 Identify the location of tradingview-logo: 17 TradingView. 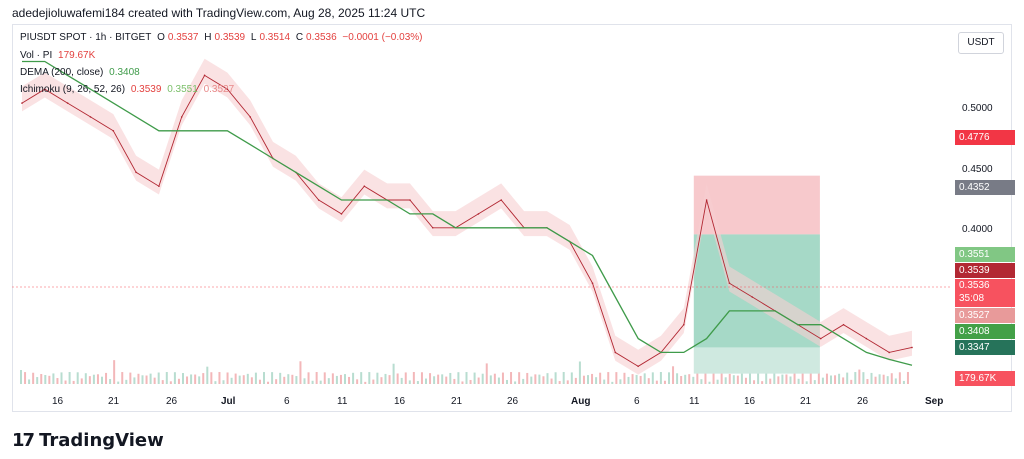
(88, 440).